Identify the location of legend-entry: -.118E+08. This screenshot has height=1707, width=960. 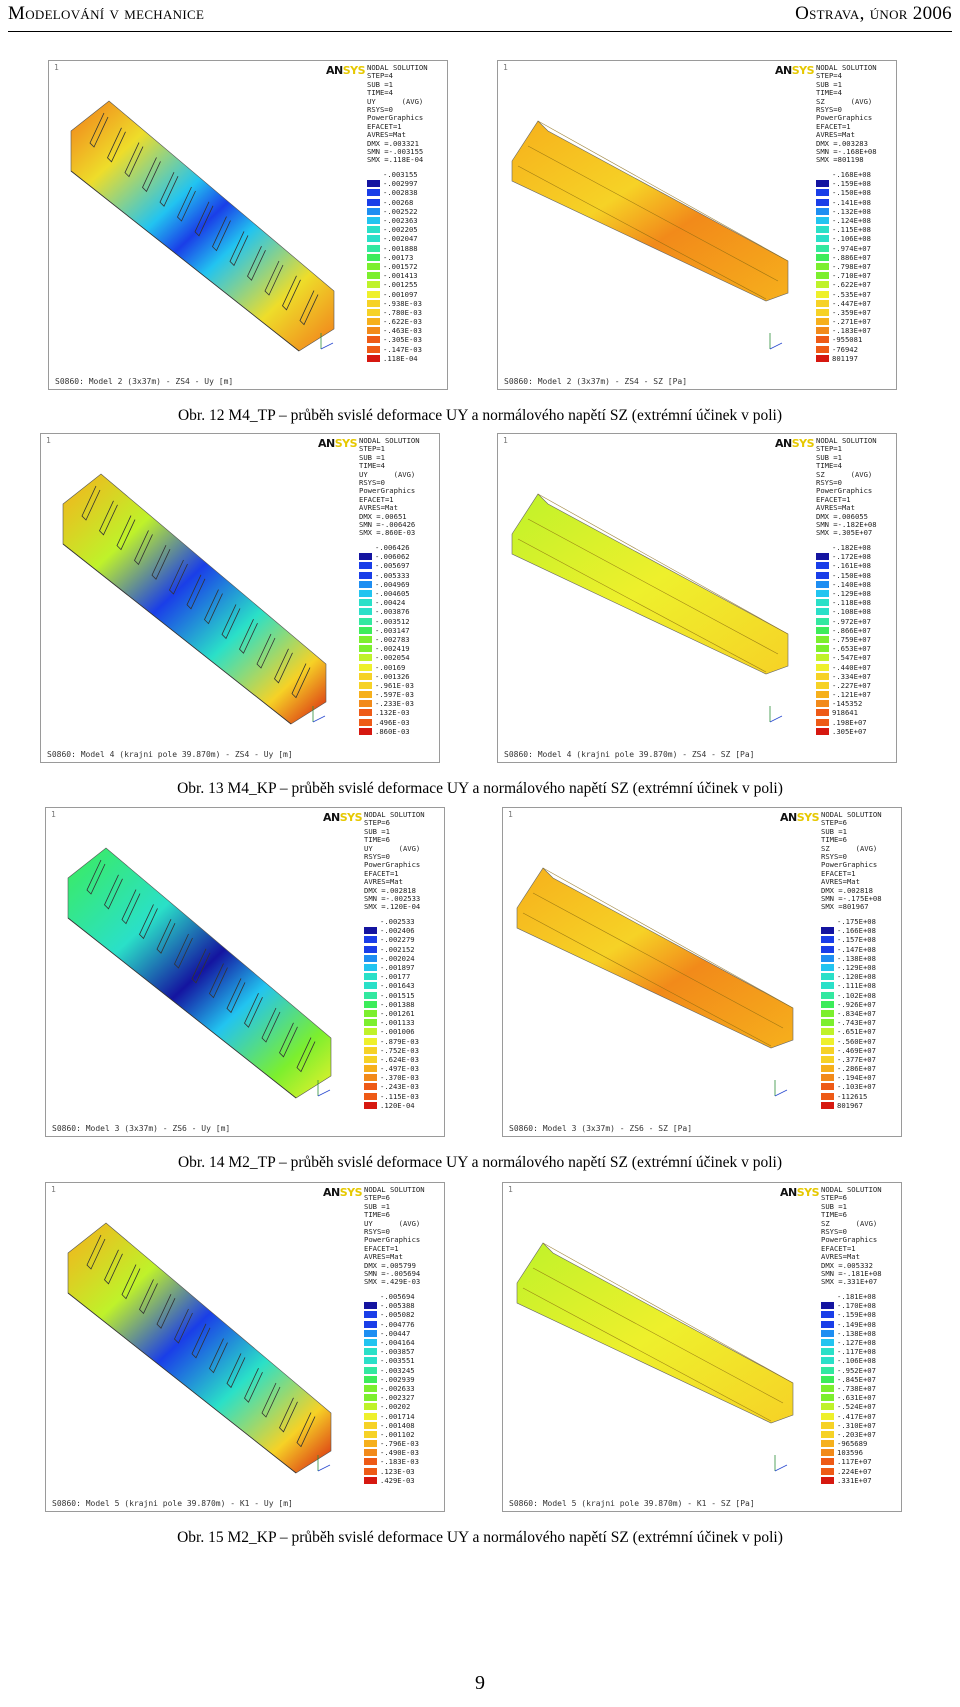
(856, 602).